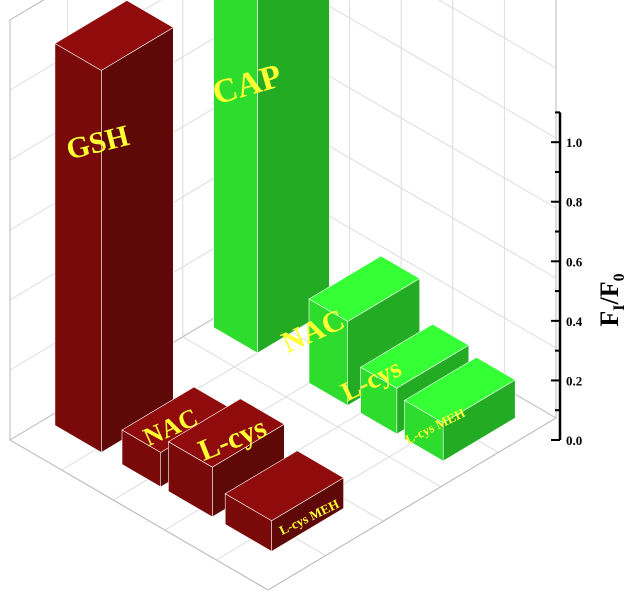 The image size is (628, 594). Describe the element at coordinates (574, 380) in the screenshot. I see `z-tick-label: 0.2` at that location.